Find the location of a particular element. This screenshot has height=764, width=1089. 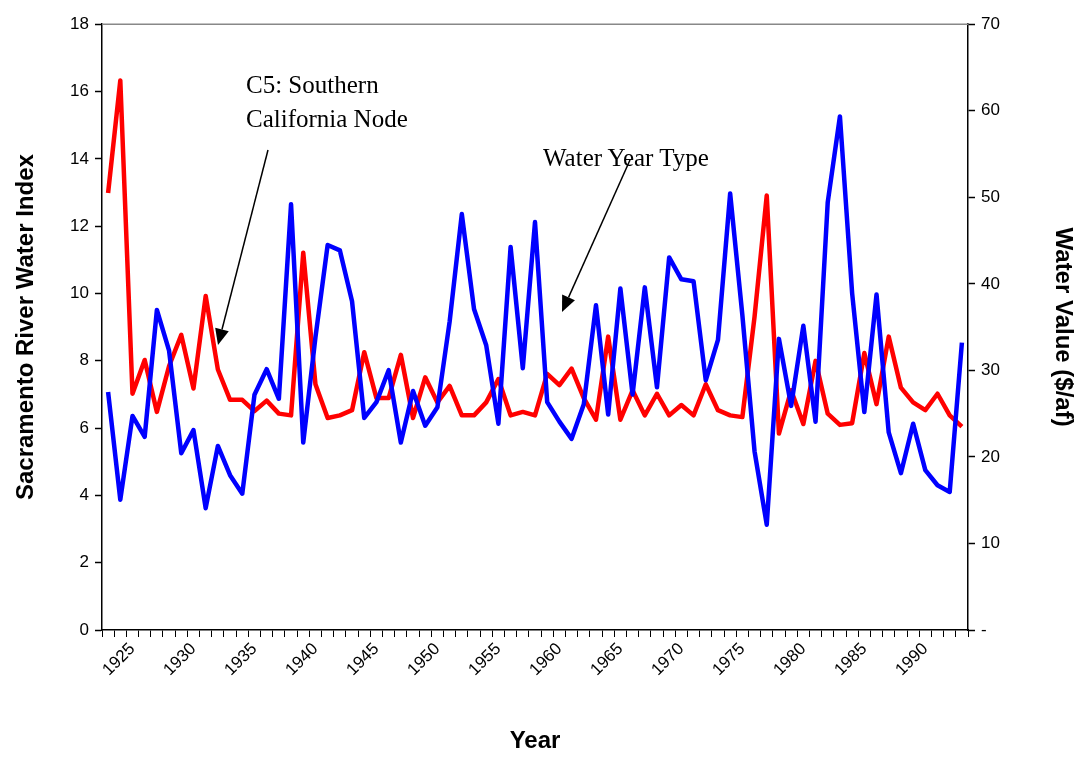

annotation: C5: Southern California Node is located at coordinates (327, 102).